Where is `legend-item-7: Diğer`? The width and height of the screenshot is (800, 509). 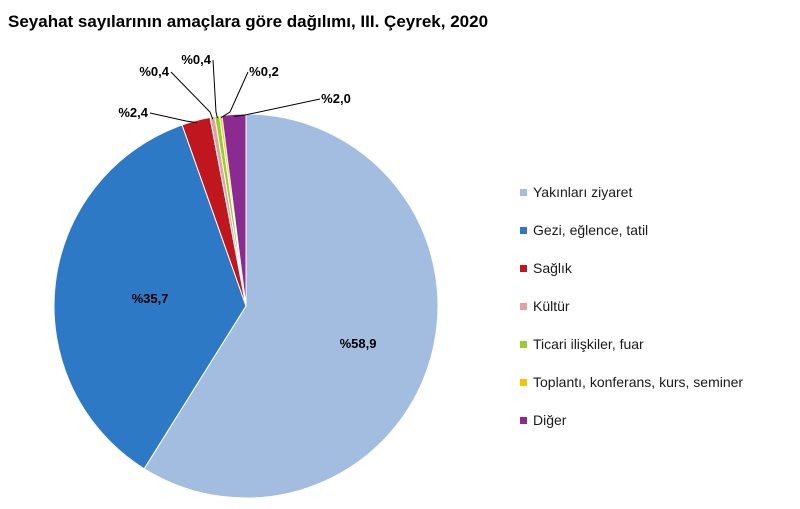
legend-item-7: Diğer is located at coordinates (631, 420).